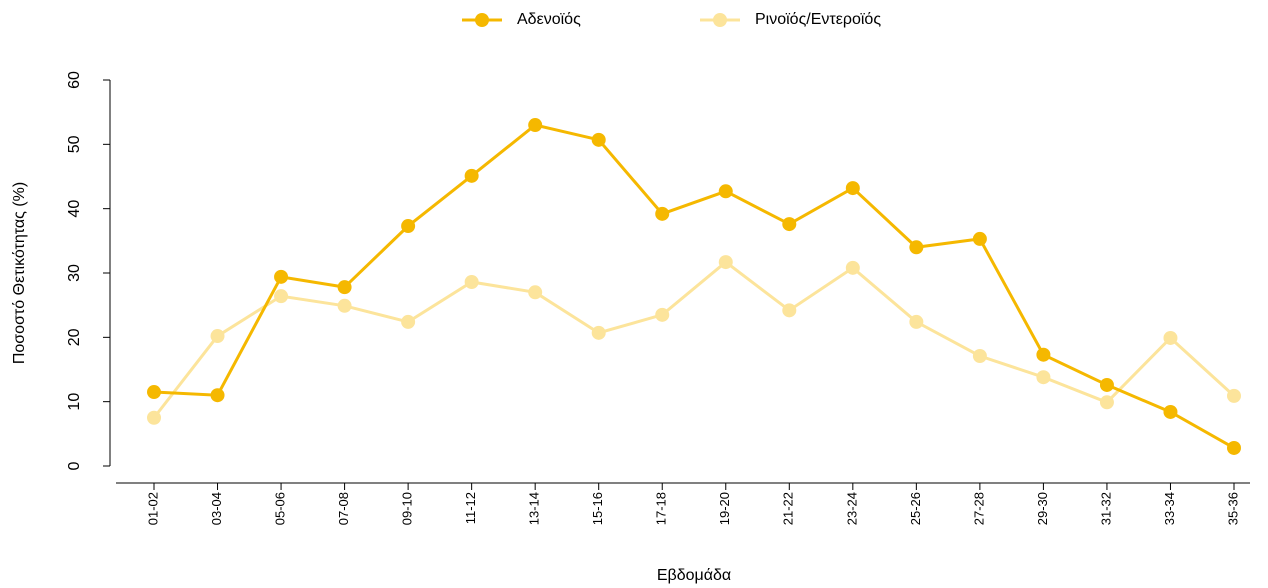 The image size is (1268, 588). I want to click on x-tick-label: 17-18, so click(661, 508).